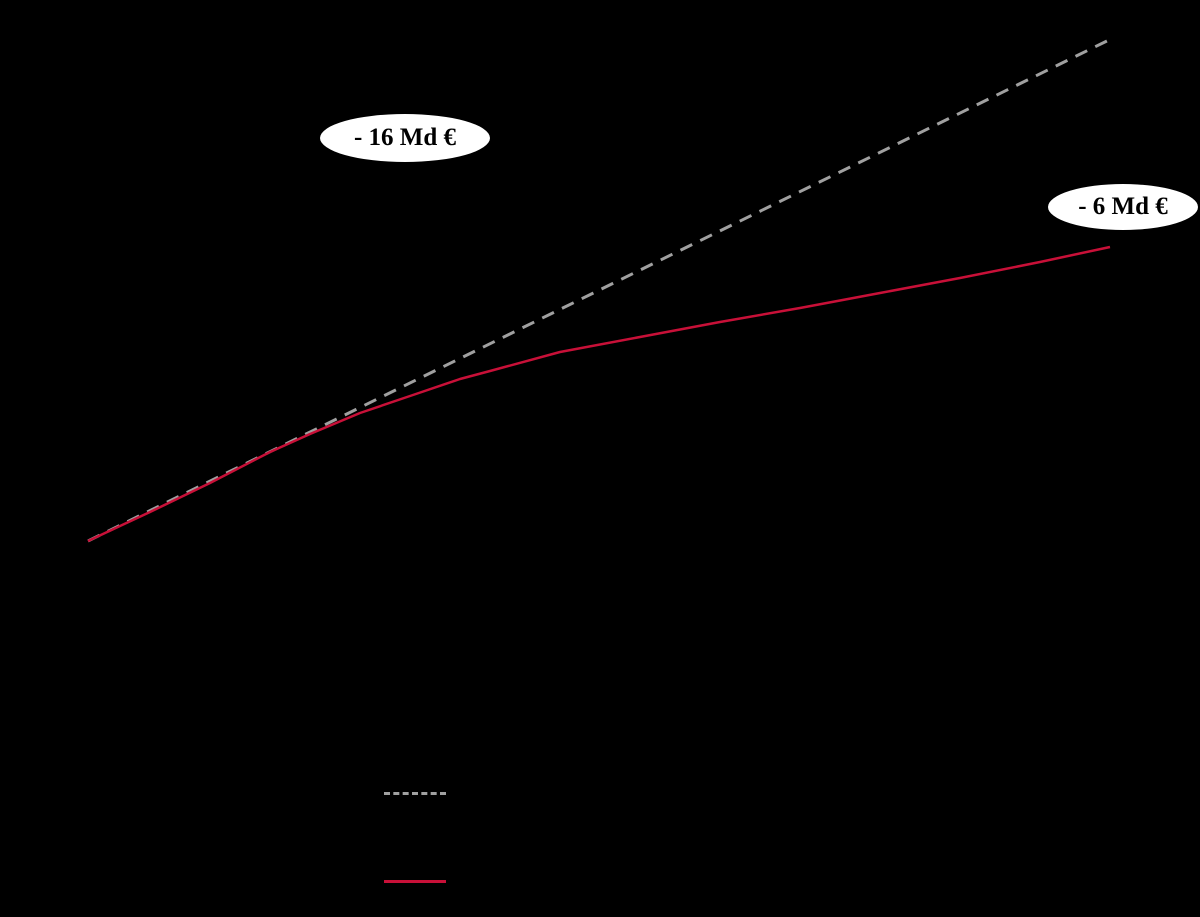 Image resolution: width=1200 pixels, height=917 pixels. What do you see at coordinates (415, 793) in the screenshot?
I see `legend-swatch-dashed-line` at bounding box center [415, 793].